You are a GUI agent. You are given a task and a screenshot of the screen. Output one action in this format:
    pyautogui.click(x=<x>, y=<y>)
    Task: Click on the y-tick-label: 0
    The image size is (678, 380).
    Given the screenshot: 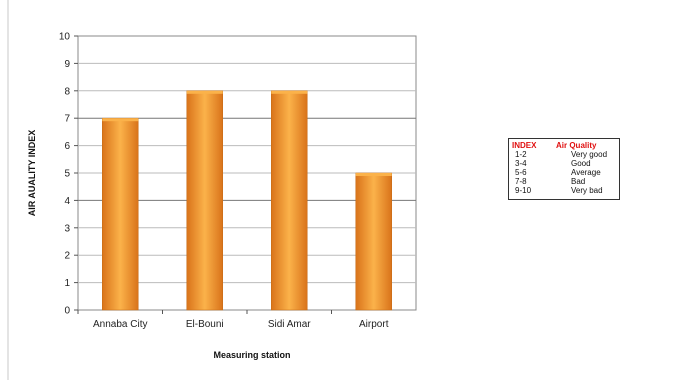 What is the action you would take?
    pyautogui.click(x=67, y=311)
    